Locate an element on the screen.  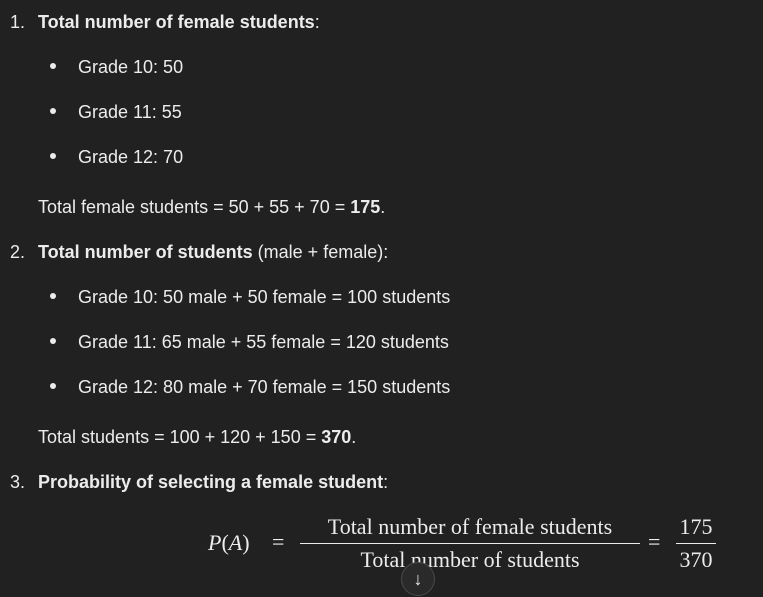
list-item: Grade 12: 70 is located at coordinates (116, 157).